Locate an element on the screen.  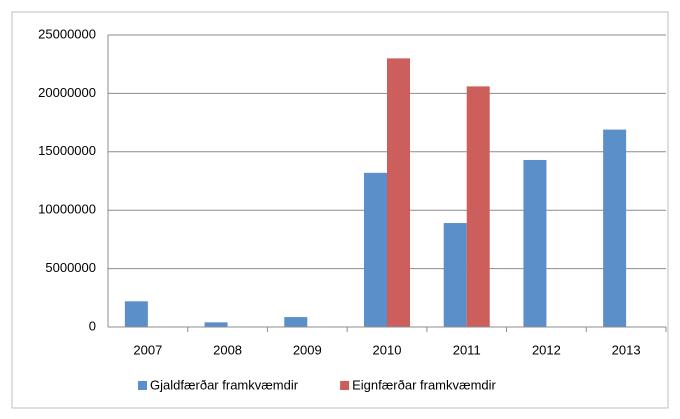
x-tick-label: 2011 is located at coordinates (467, 349).